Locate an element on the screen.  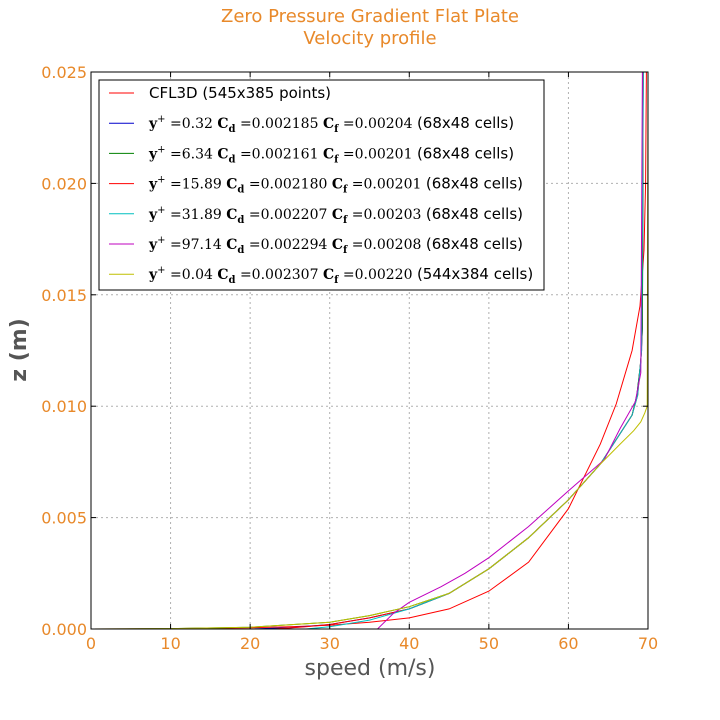
x-tick-label: 40 is located at coordinates (409, 643).